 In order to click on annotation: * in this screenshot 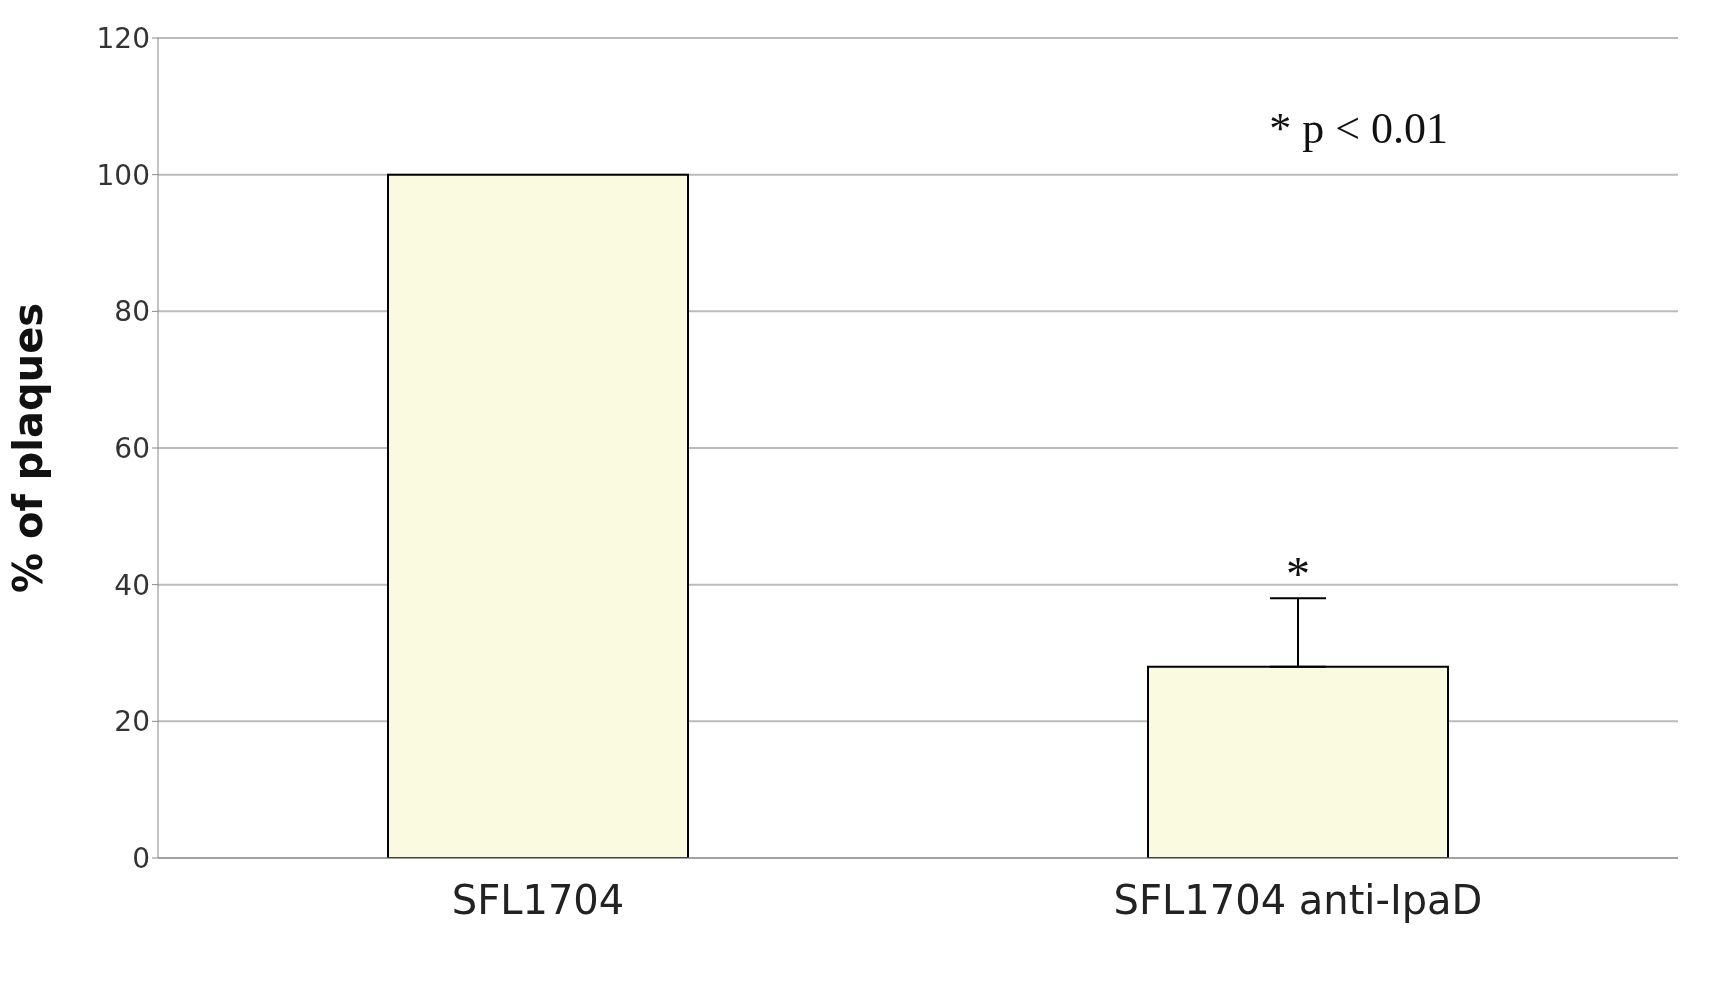, I will do `click(1298, 574)`.